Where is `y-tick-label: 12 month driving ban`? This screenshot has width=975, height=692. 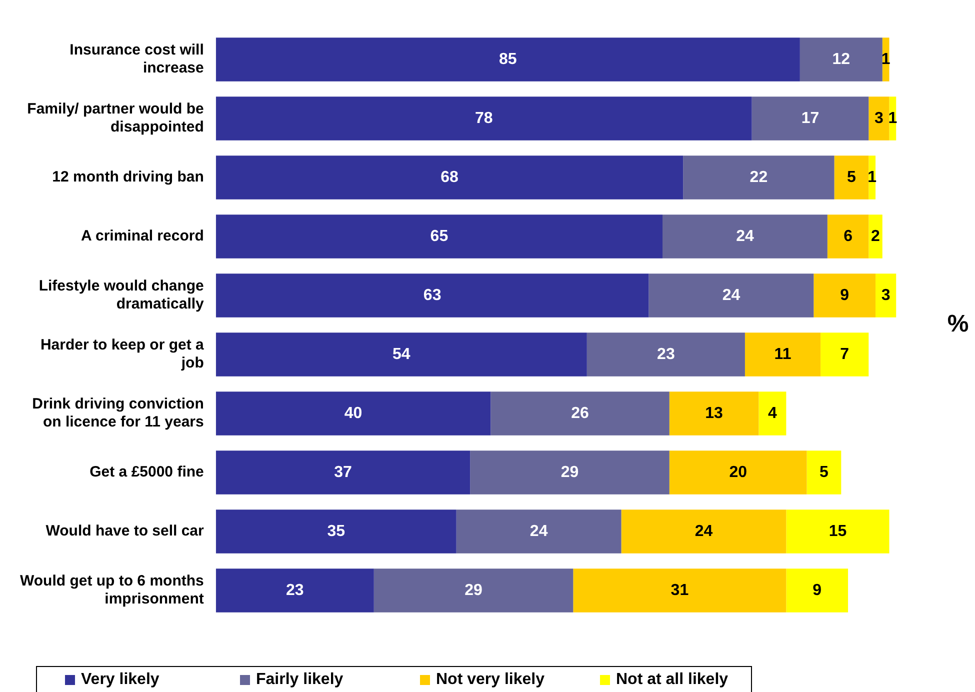 y-tick-label: 12 month driving ban is located at coordinates (128, 177).